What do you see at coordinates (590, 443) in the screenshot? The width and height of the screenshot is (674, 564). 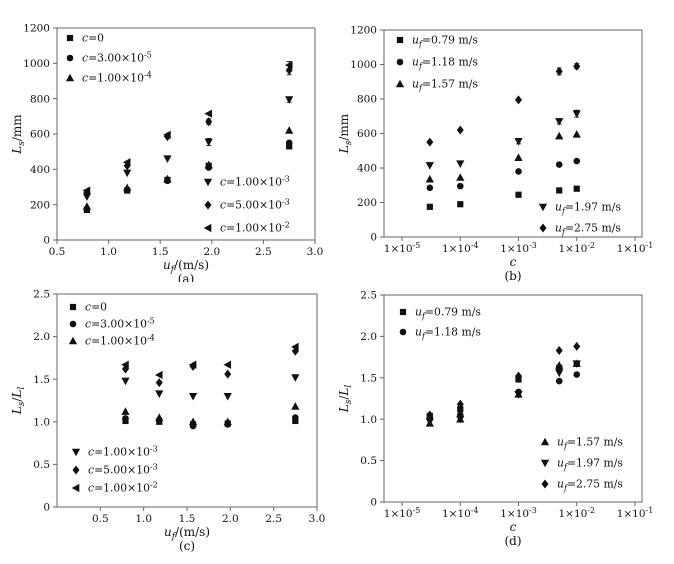 I see `legend-label: uf=1.57 m/s` at bounding box center [590, 443].